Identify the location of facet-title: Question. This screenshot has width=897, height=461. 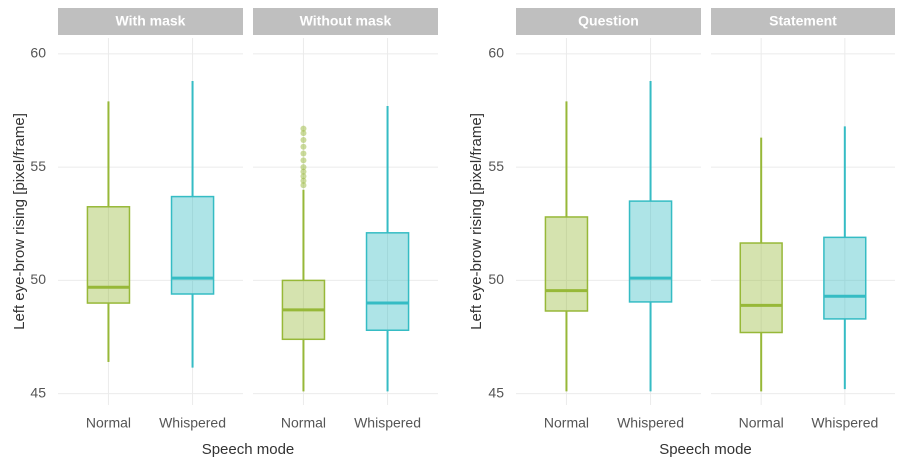
(608, 21).